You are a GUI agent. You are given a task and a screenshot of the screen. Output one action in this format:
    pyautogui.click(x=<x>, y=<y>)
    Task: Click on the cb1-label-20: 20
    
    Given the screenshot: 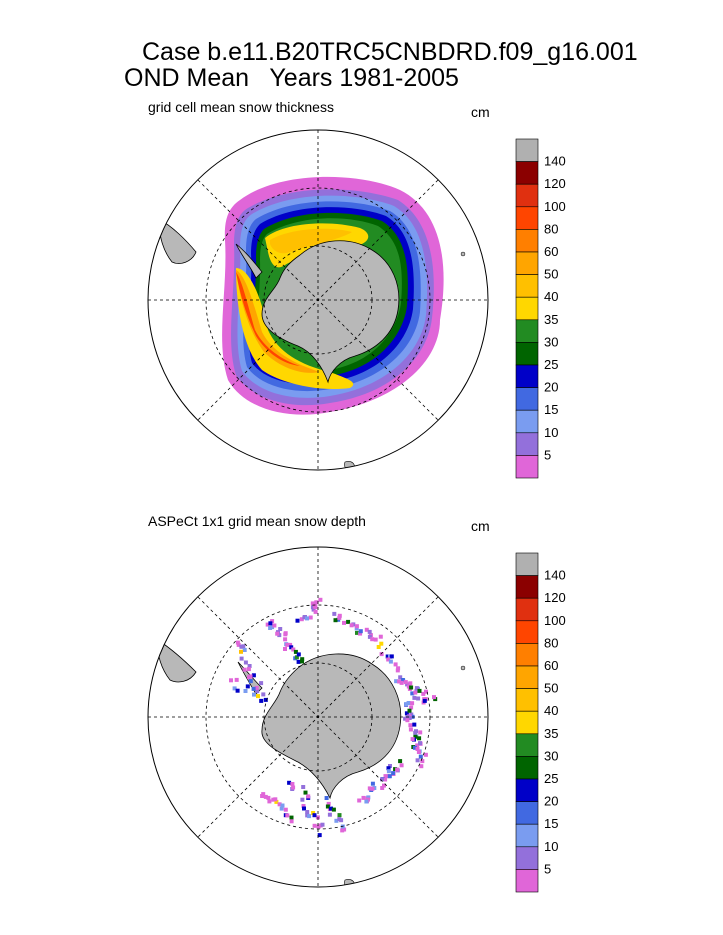 What is the action you would take?
    pyautogui.click(x=551, y=387)
    